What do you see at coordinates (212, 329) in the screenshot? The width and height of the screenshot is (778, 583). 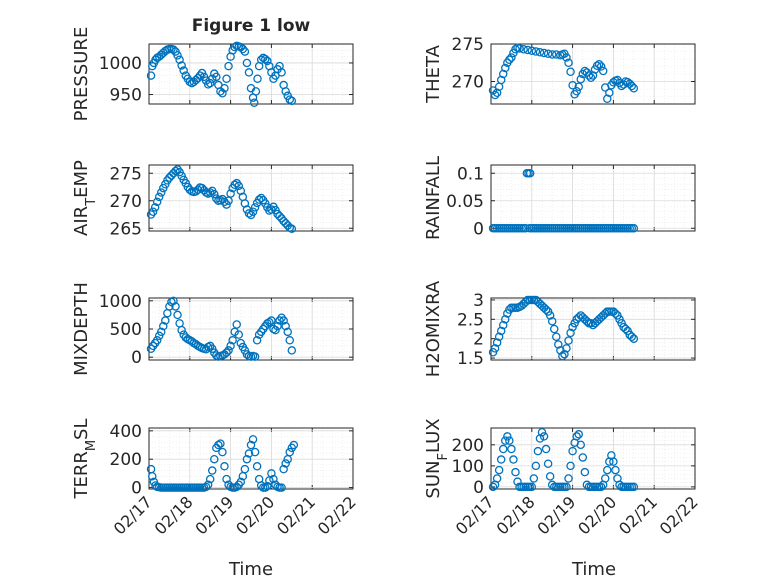 I see `subplot-mixdepth: 0 500 1000 MIXDEPTH` at bounding box center [212, 329].